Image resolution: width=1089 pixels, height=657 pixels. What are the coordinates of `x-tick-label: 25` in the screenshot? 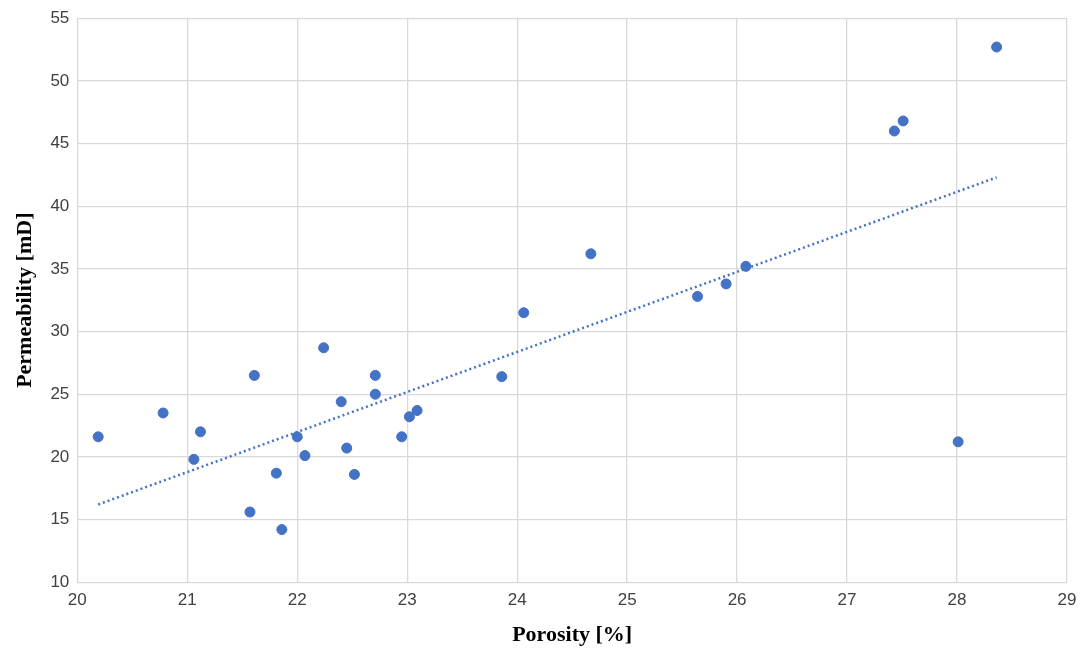 It's located at (627, 600).